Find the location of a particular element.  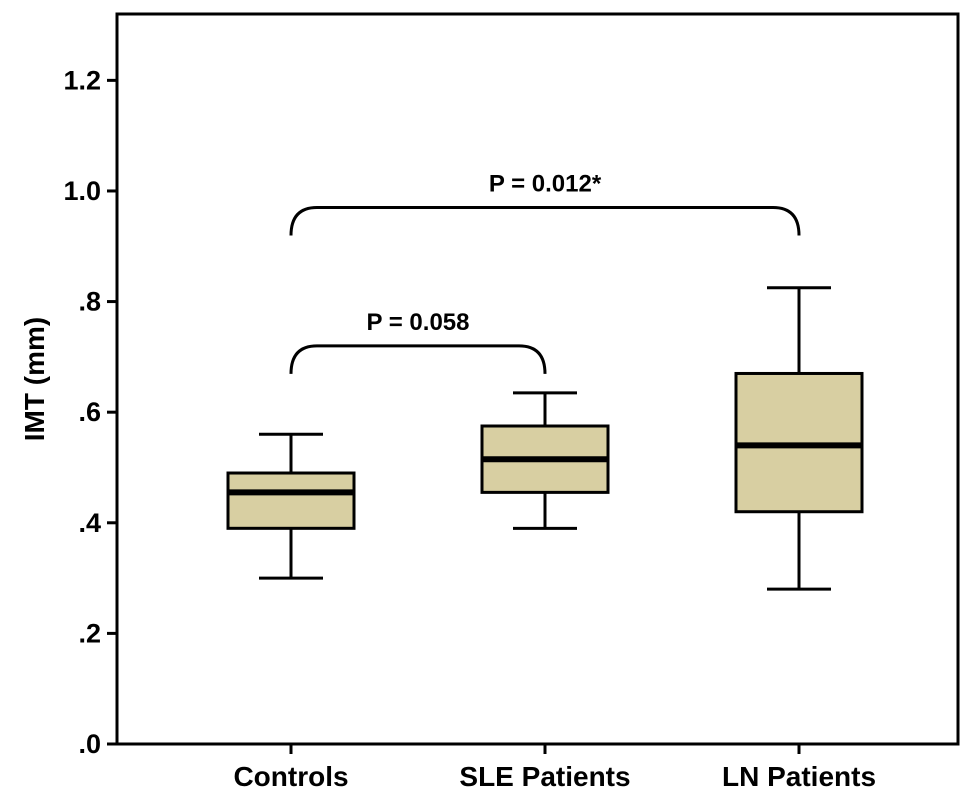

y-tick-label: .6 is located at coordinates (89, 412).